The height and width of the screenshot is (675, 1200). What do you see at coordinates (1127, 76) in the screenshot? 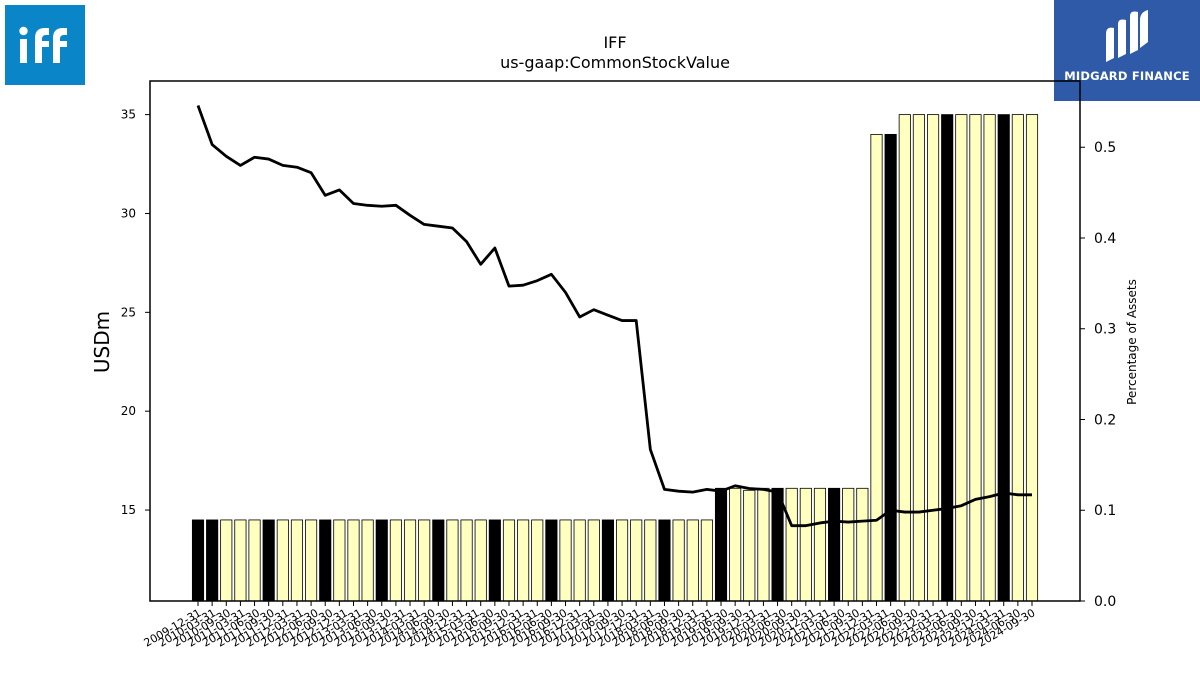
I see `midgard-finance-wordmark: MIDGARD FINANCE` at bounding box center [1127, 76].